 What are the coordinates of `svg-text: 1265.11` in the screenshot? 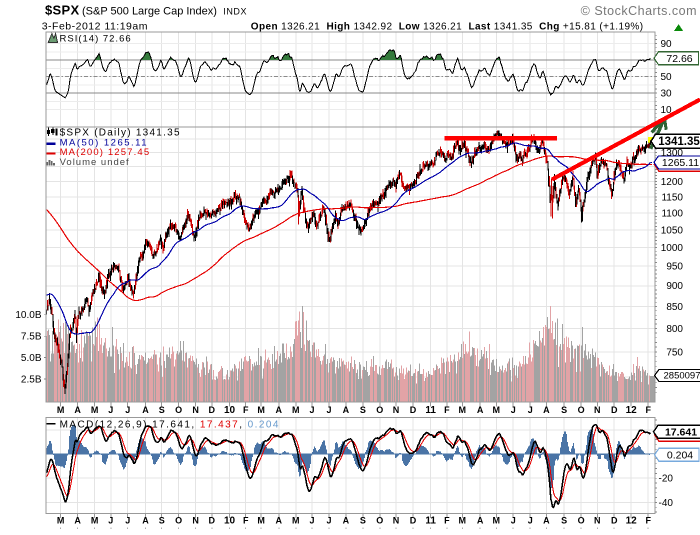 It's located at (680, 163).